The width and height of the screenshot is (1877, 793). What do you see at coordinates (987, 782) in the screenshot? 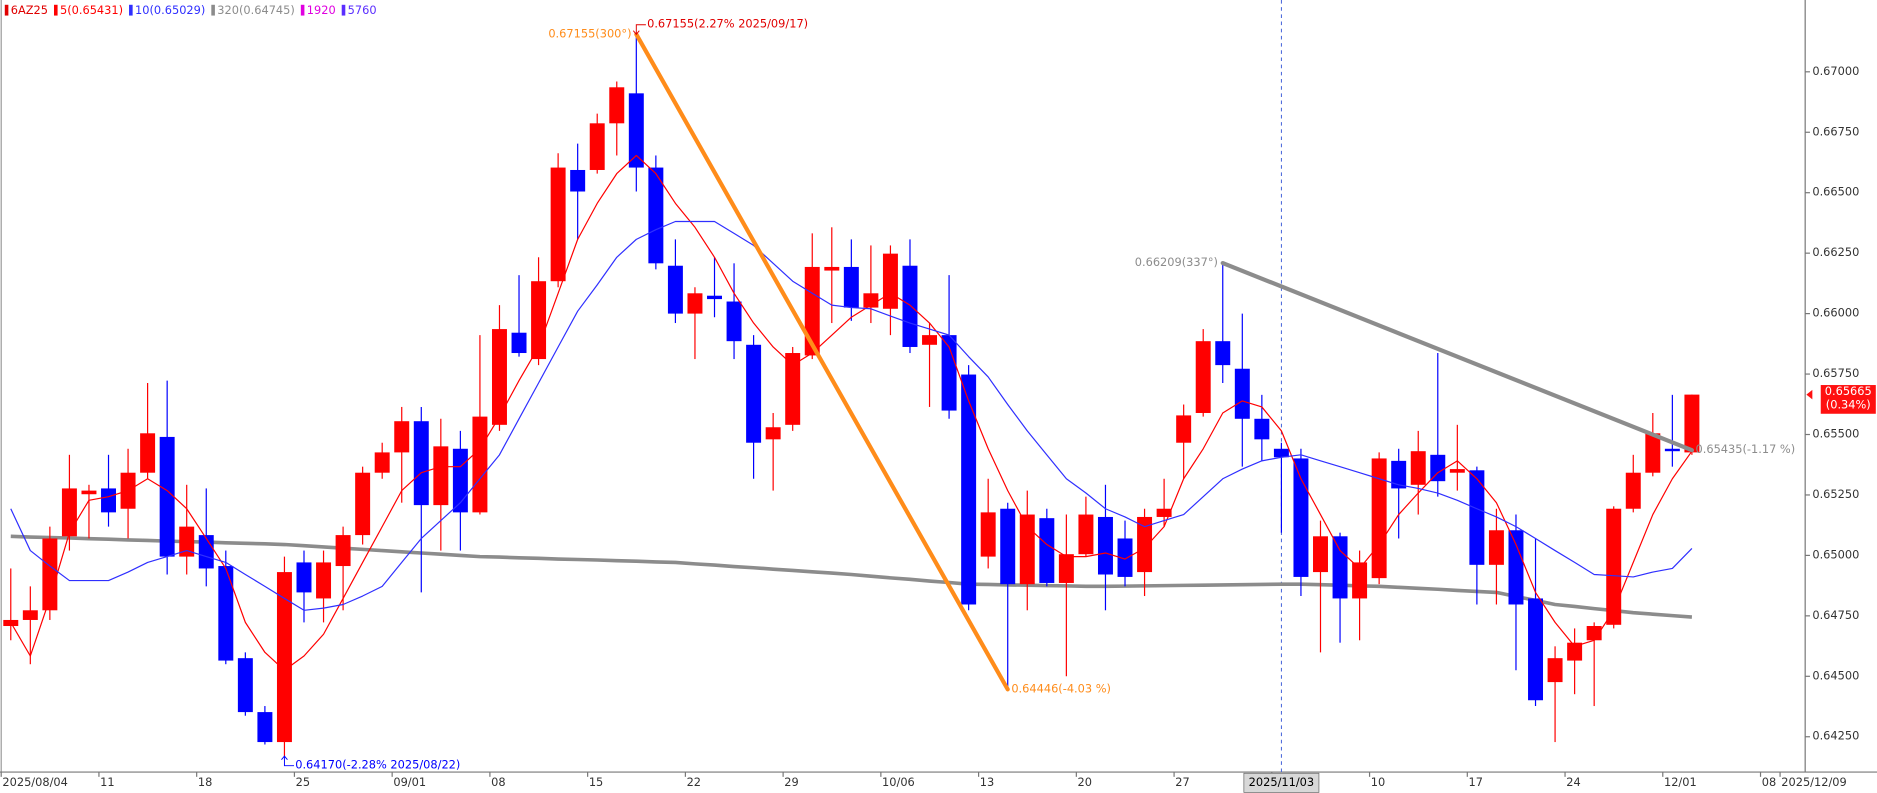
I see `x-tick-label: 13` at bounding box center [987, 782].